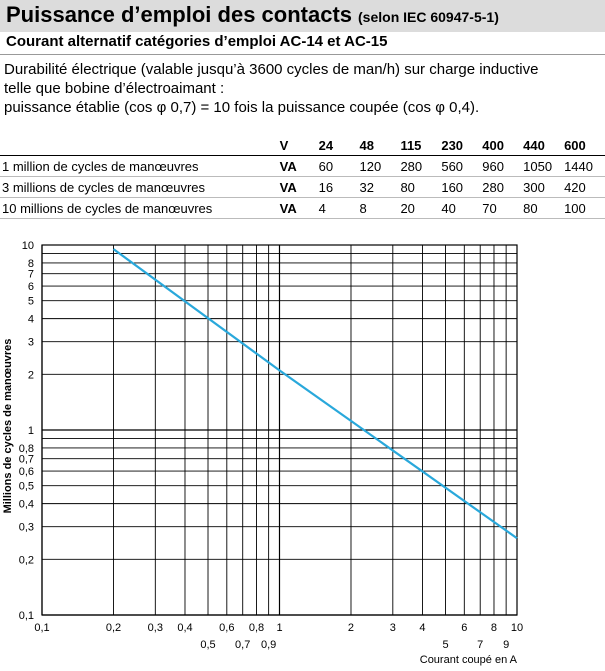 Image resolution: width=605 pixels, height=671 pixels. I want to click on voltage-header: 115, so click(421, 145).